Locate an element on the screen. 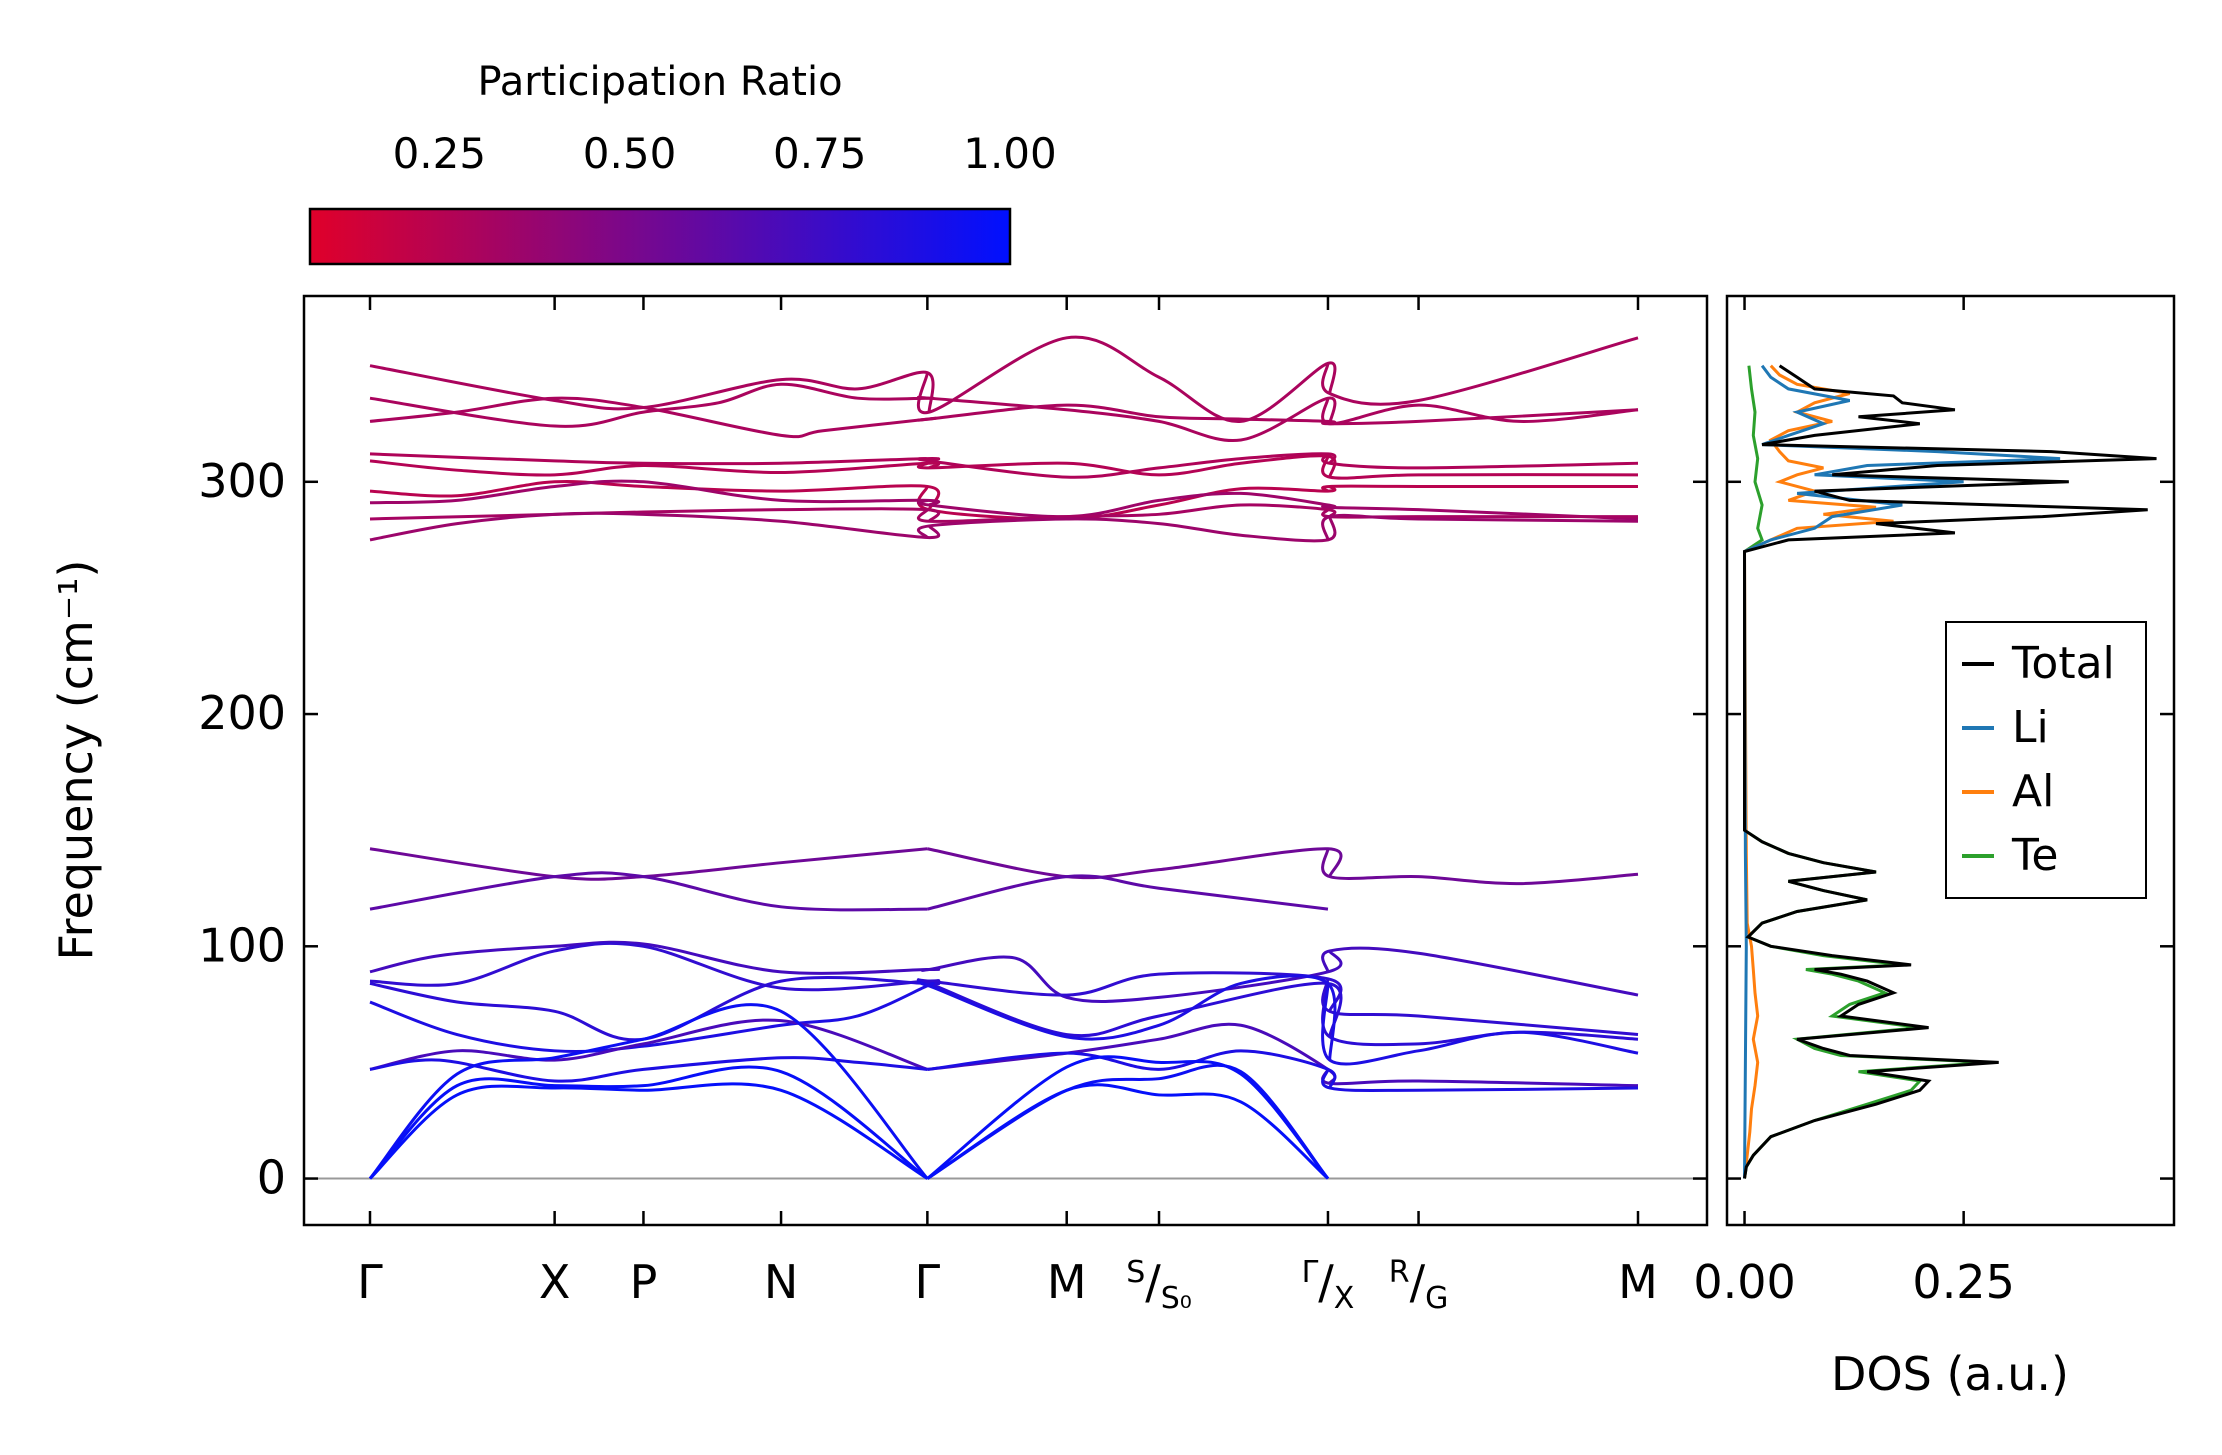  kpoint-label-8: R/G is located at coordinates (1419, 1285).